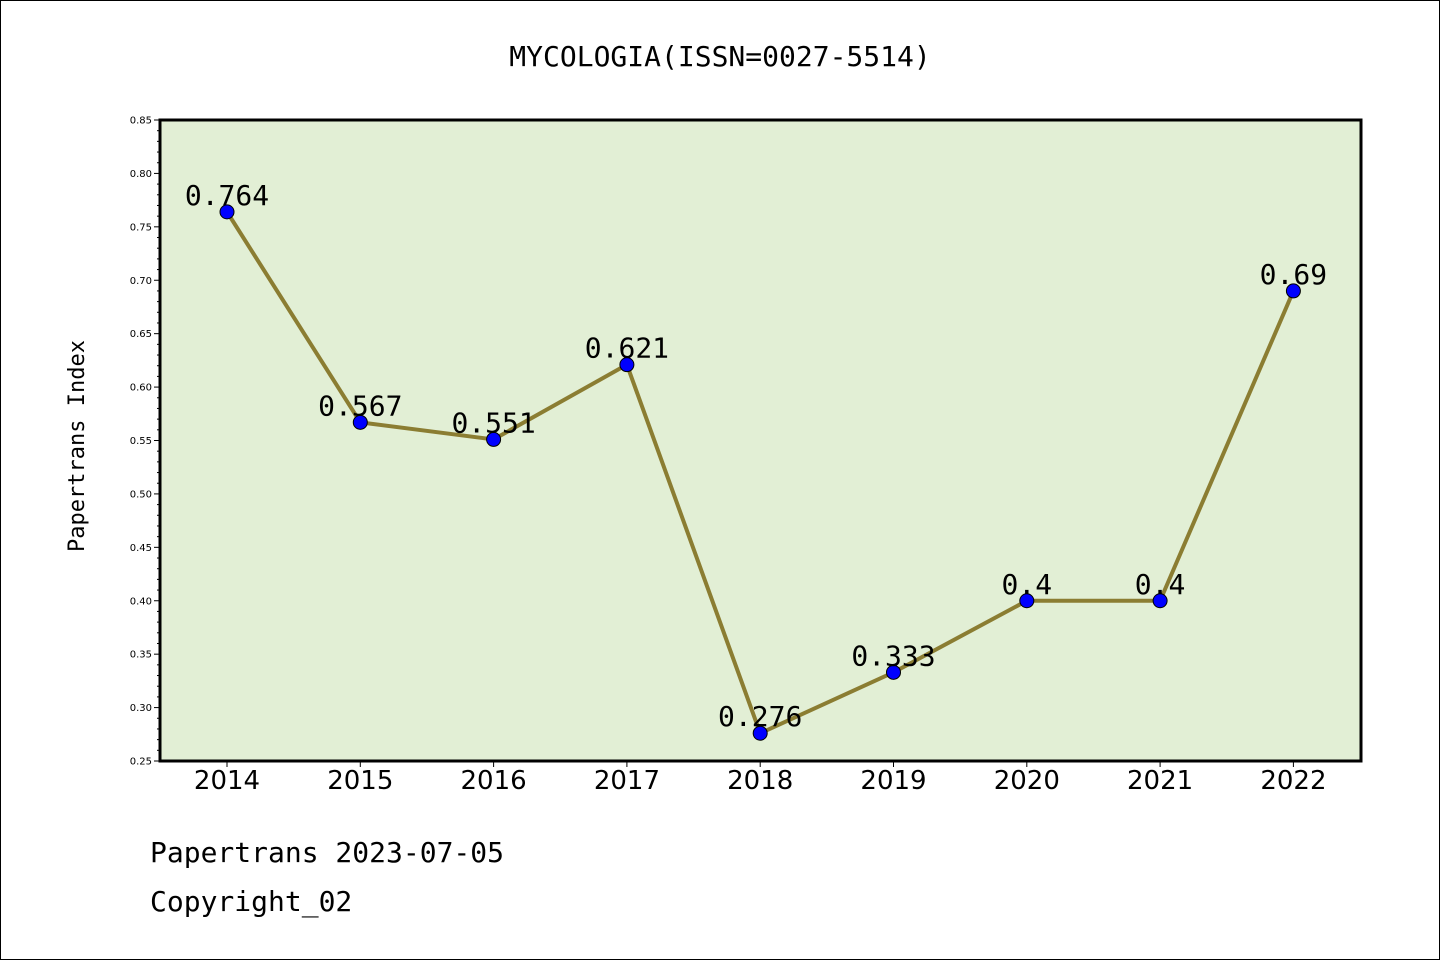 The image size is (1440, 960). Describe the element at coordinates (77, 446) in the screenshot. I see `y-axis-label: Papertrans Index` at that location.